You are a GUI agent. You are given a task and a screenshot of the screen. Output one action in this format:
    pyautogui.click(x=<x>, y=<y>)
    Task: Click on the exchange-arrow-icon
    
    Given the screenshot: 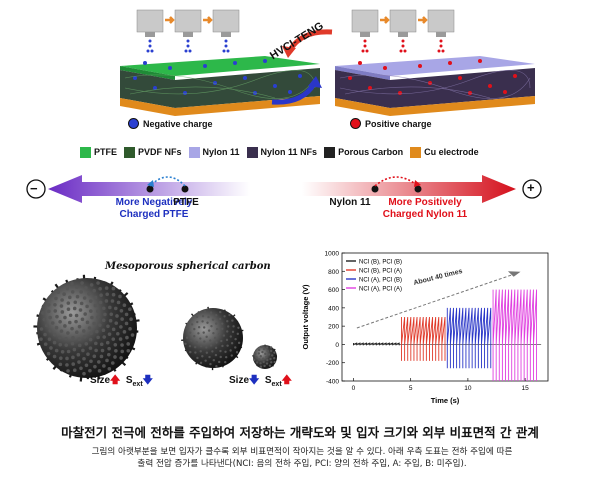 What is the action you would take?
    pyautogui.click(x=302, y=67)
    